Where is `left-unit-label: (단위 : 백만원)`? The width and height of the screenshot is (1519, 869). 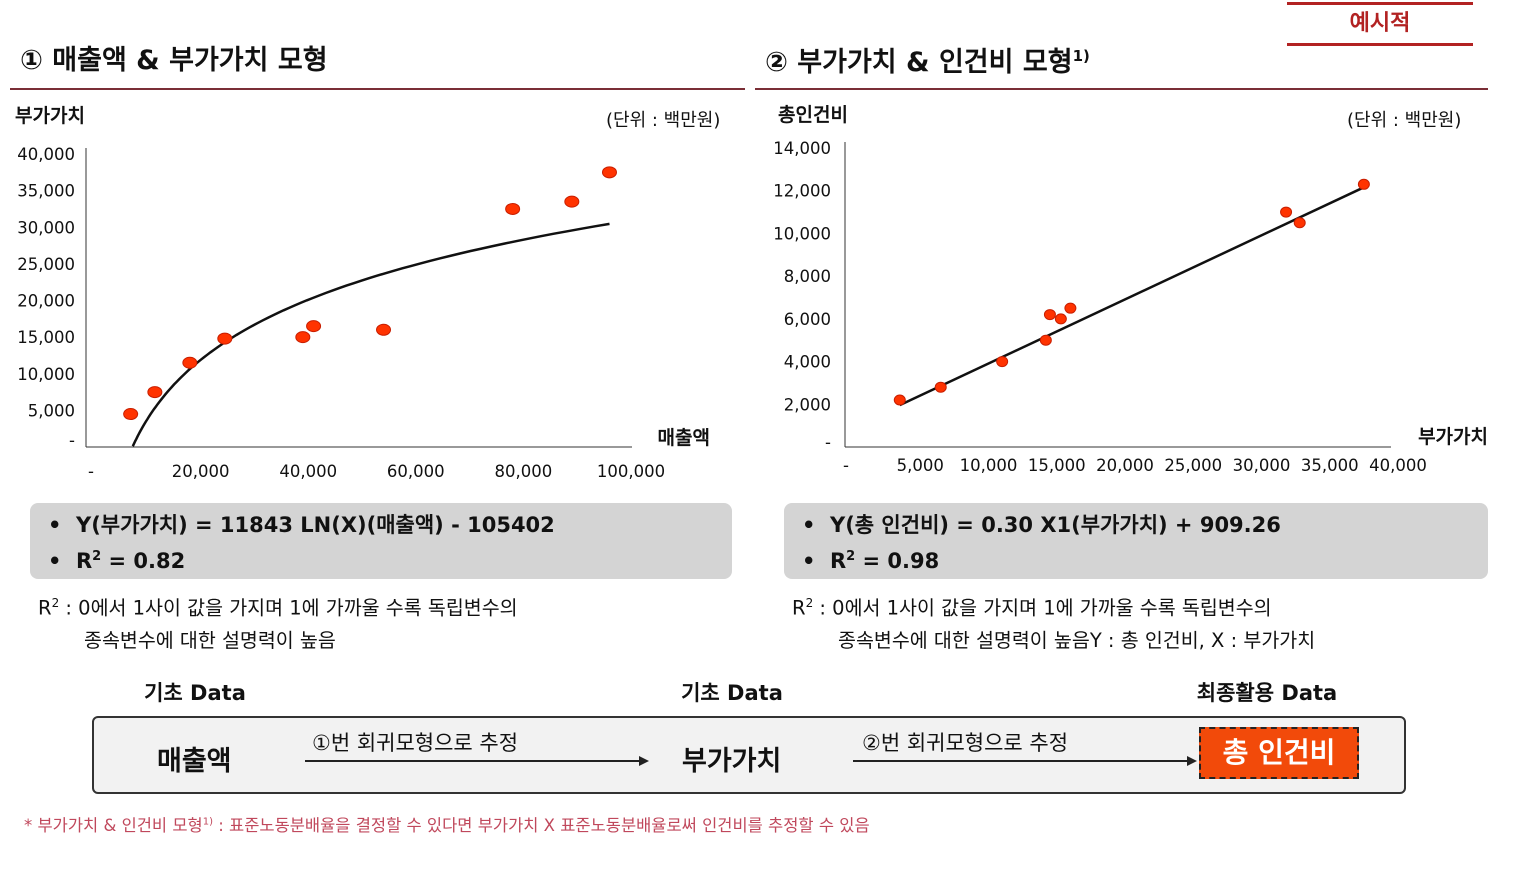
left-unit-label: (단위 : 백만원) is located at coordinates (663, 120).